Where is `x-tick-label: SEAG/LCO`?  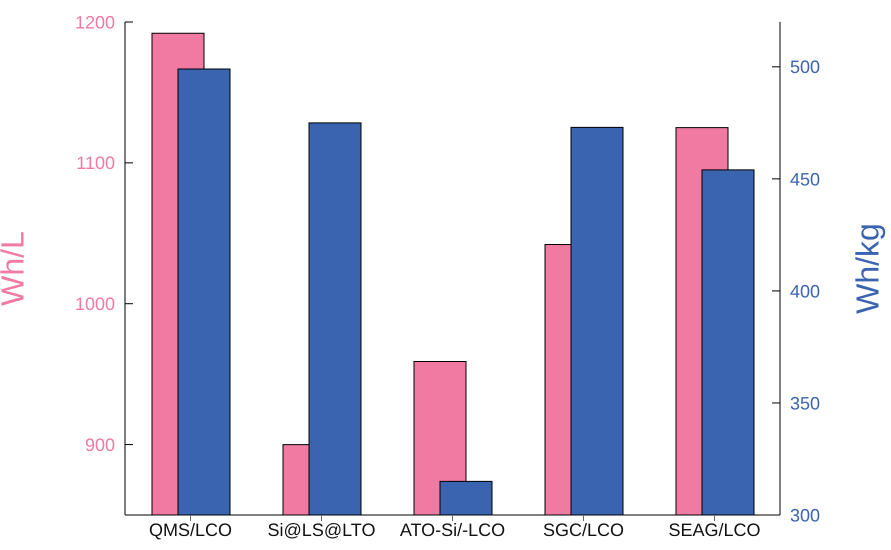 x-tick-label: SEAG/LCO is located at coordinates (714, 530).